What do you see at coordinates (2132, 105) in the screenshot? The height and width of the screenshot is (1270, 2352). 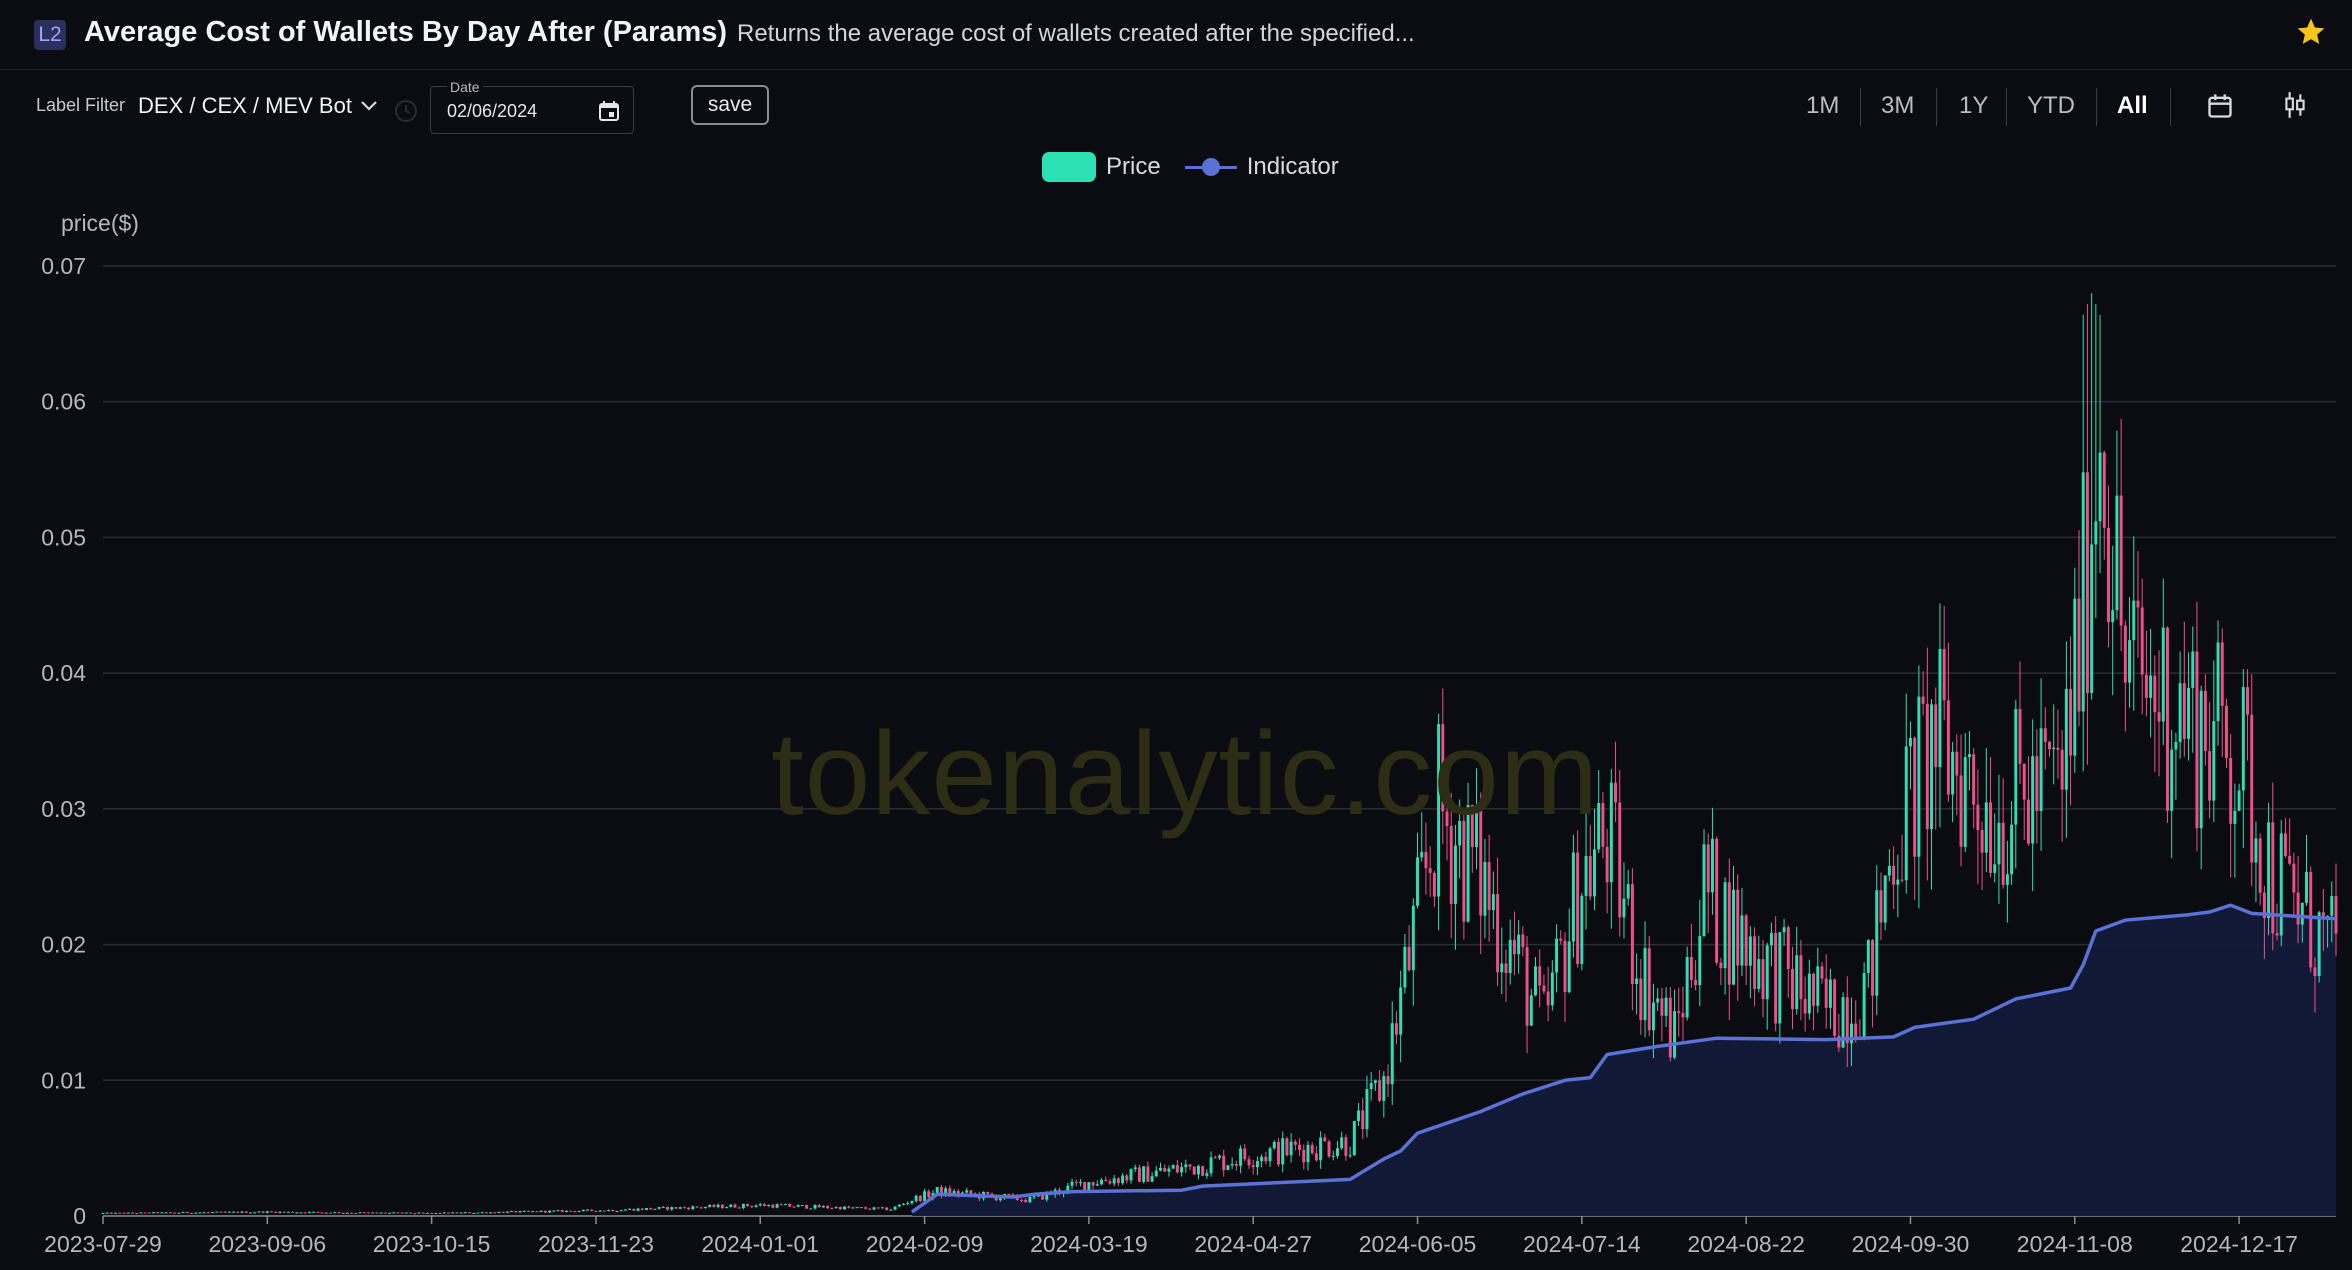 I see `range-all-button: All` at bounding box center [2132, 105].